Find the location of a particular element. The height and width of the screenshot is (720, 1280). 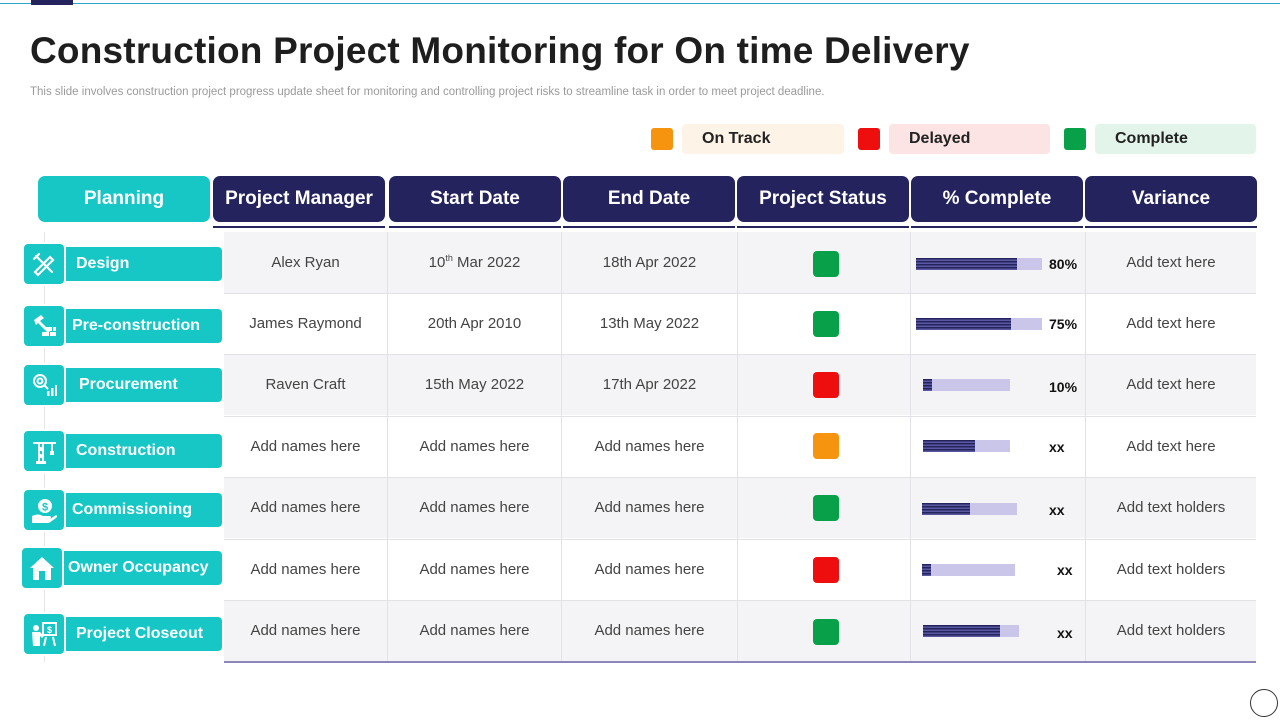

start-date-day: 10 is located at coordinates (437, 262).